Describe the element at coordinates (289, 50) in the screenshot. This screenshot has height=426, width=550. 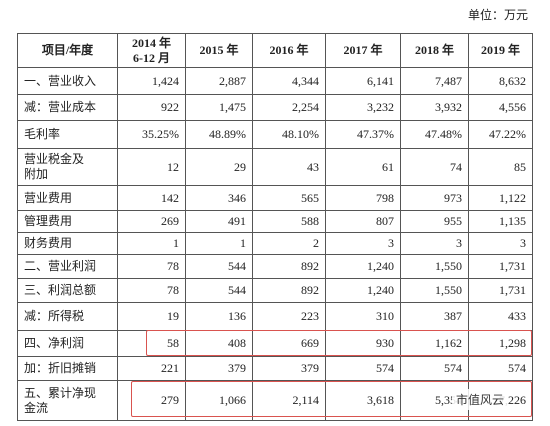
I see `header-cell: 2016 年` at that location.